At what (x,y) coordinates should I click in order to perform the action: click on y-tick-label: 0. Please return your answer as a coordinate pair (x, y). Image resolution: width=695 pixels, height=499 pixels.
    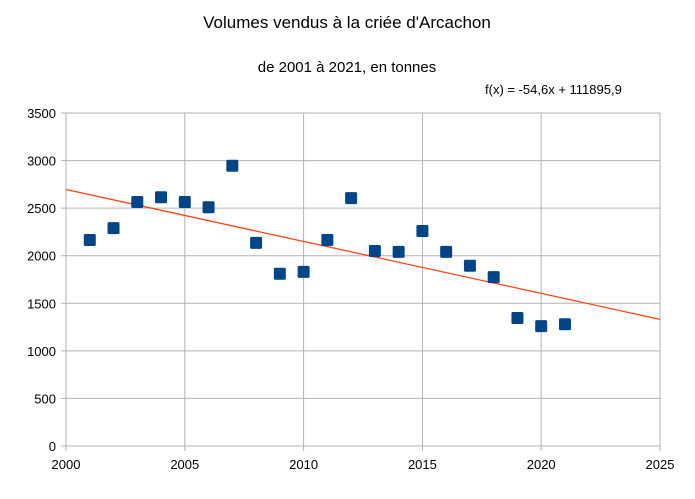
    Looking at the image, I should click on (52, 446).